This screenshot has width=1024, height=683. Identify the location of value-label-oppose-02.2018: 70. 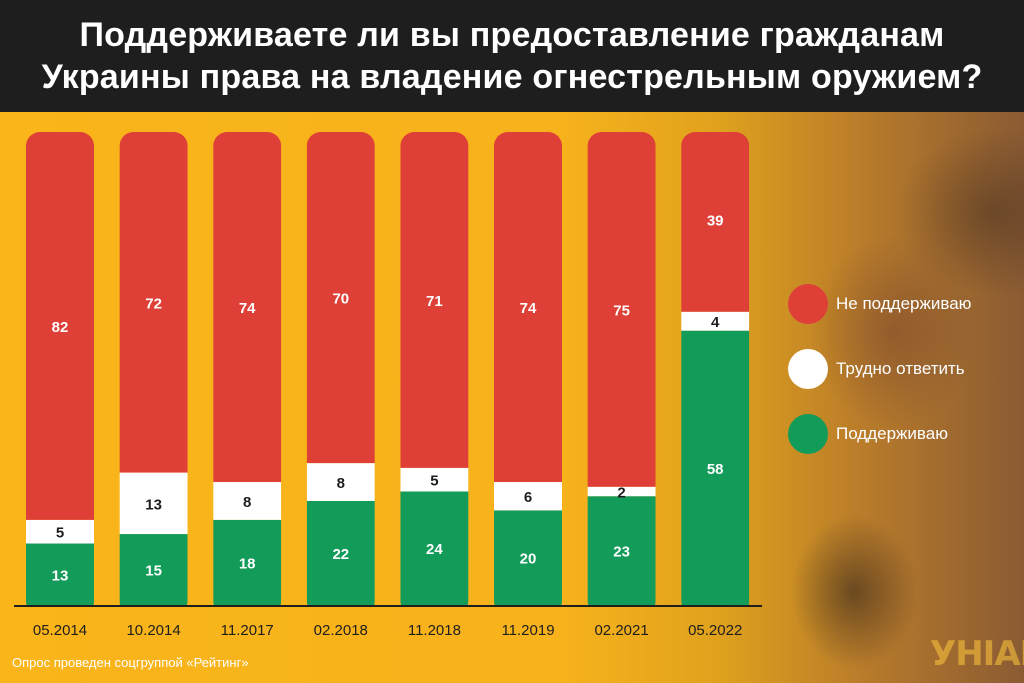
(340, 299).